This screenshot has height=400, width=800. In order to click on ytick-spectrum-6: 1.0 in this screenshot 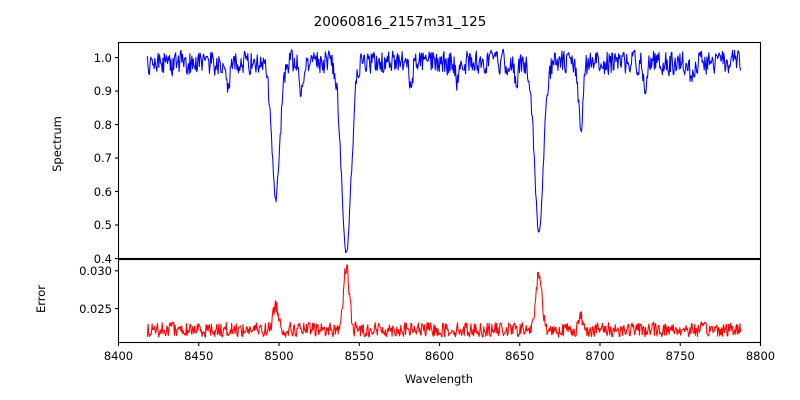, I will do `click(102, 57)`.